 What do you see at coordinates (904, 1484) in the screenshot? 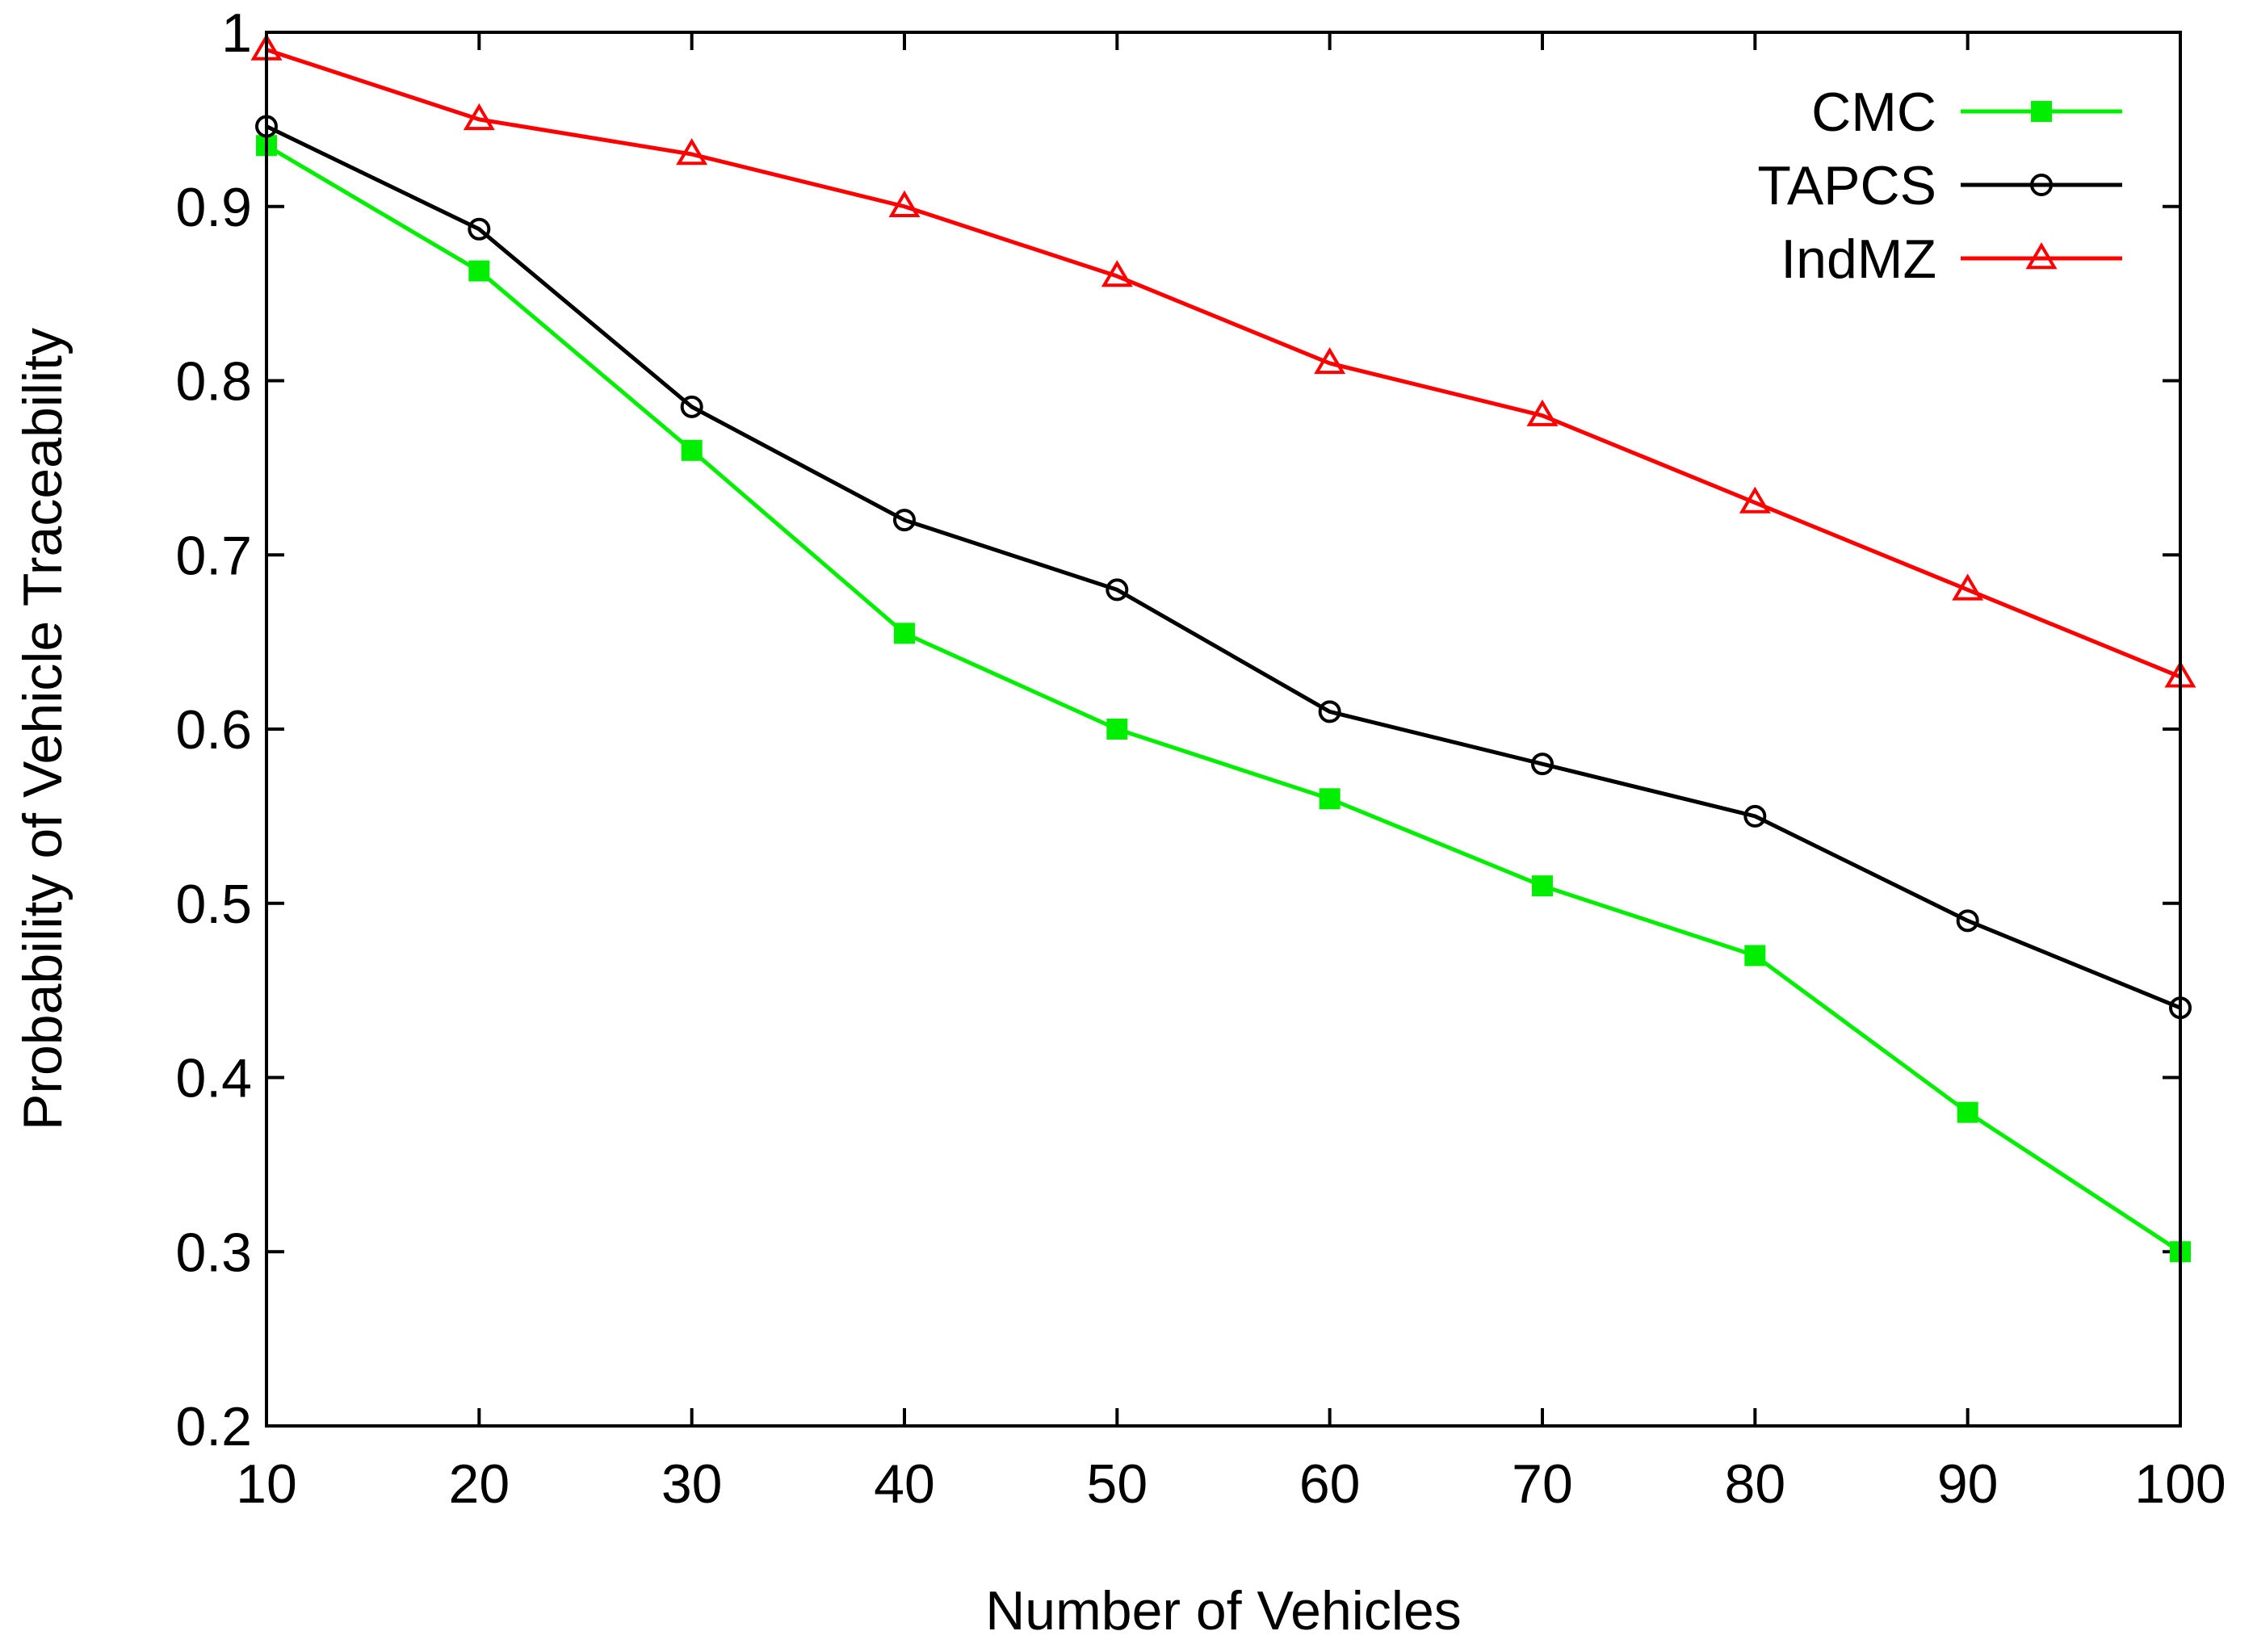
I see `x-tick-label: 40` at bounding box center [904, 1484].